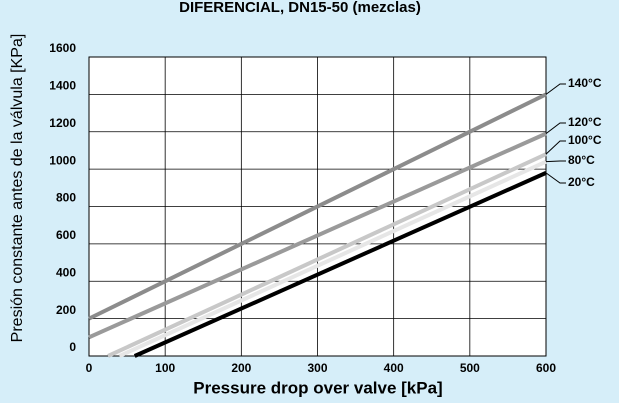 The image size is (619, 403). What do you see at coordinates (241, 368) in the screenshot?
I see `x-tick-label: 200` at bounding box center [241, 368].